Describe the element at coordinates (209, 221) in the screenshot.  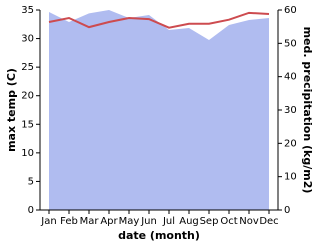
I see `x-tick-label: Sep` at that location.